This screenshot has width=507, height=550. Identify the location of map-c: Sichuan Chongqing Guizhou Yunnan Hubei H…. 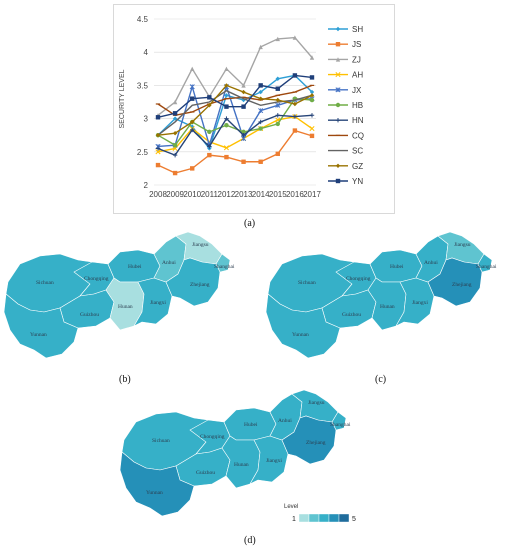
(381, 295).